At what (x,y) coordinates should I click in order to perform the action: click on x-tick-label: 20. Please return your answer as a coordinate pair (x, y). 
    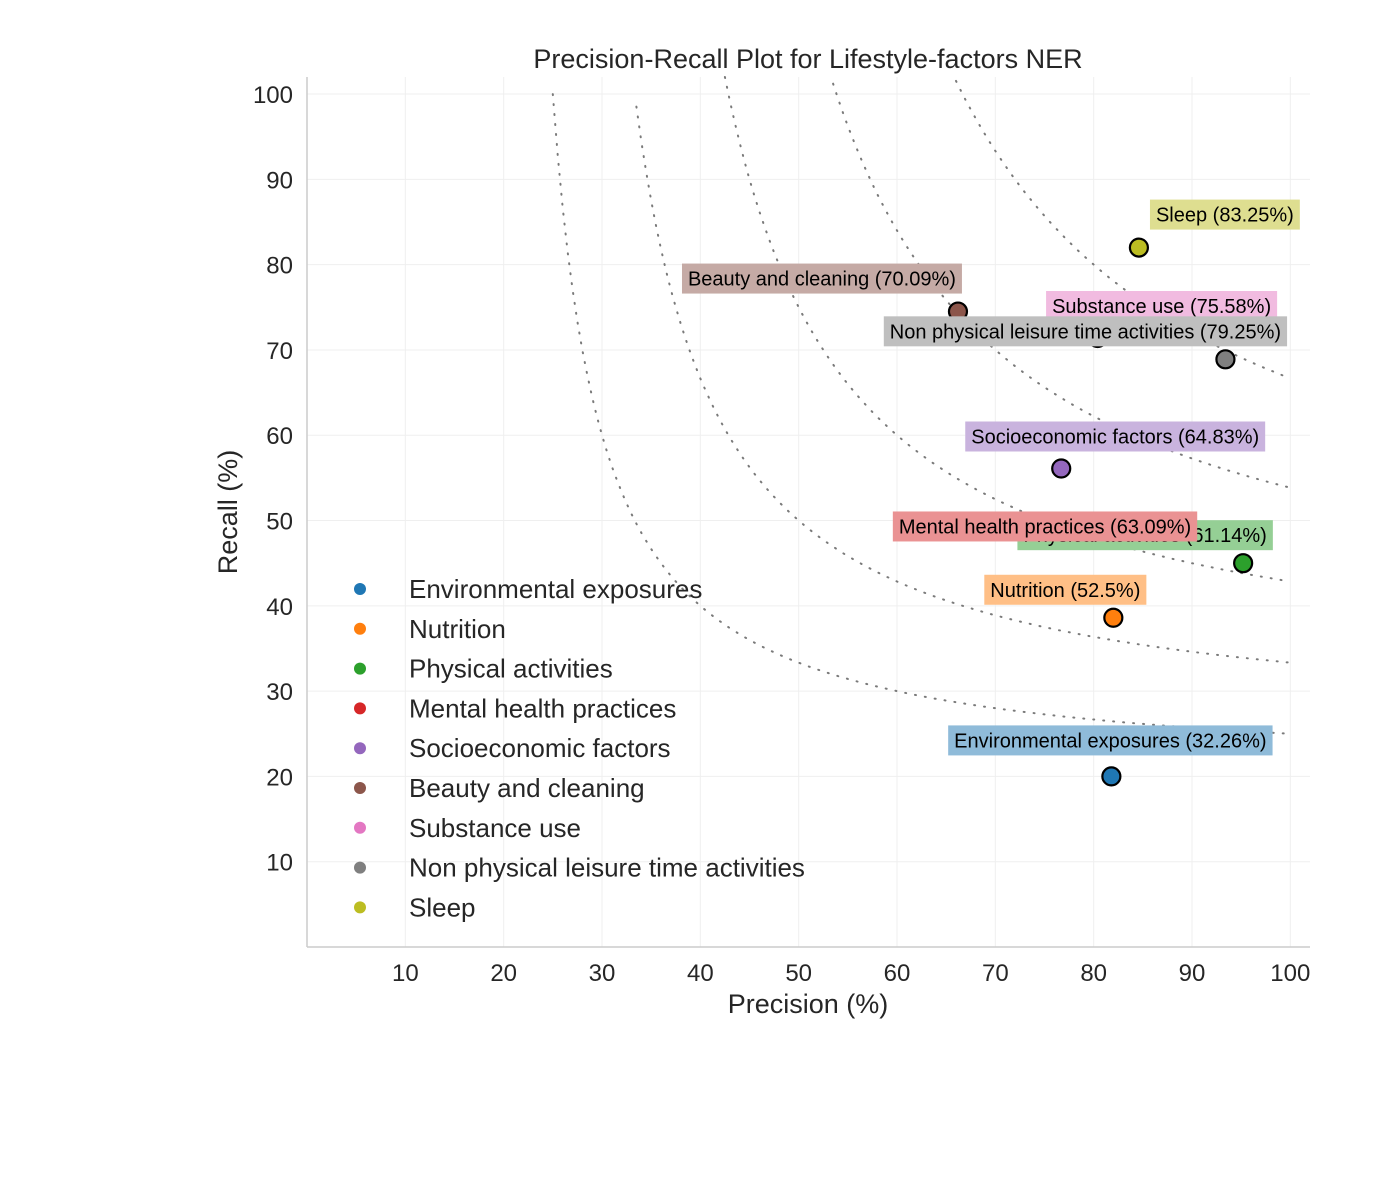
    Looking at the image, I should click on (503, 973).